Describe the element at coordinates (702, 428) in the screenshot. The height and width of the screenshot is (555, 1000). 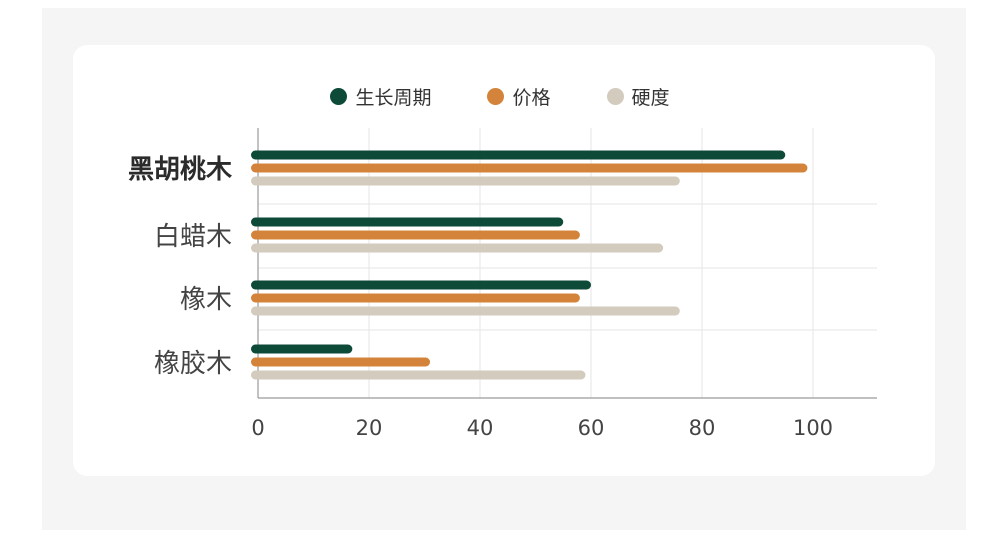
I see `x-tick-label-80: 80` at that location.